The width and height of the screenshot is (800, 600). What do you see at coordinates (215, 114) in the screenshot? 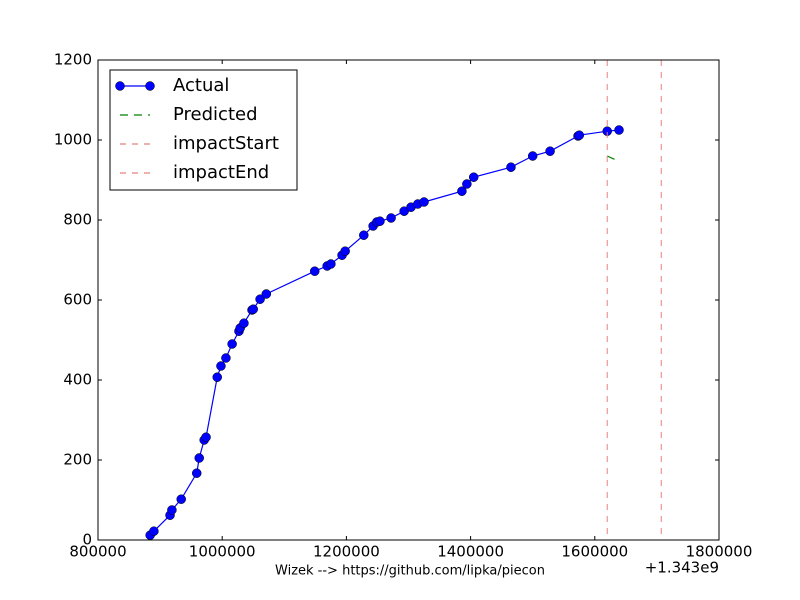
I see `legend-label: Predicted` at bounding box center [215, 114].